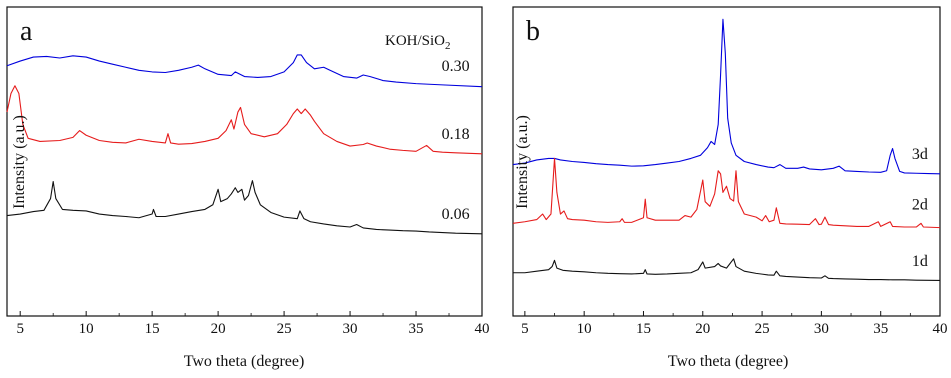  I want to click on series-label-b-1d: 1d, so click(920, 261).